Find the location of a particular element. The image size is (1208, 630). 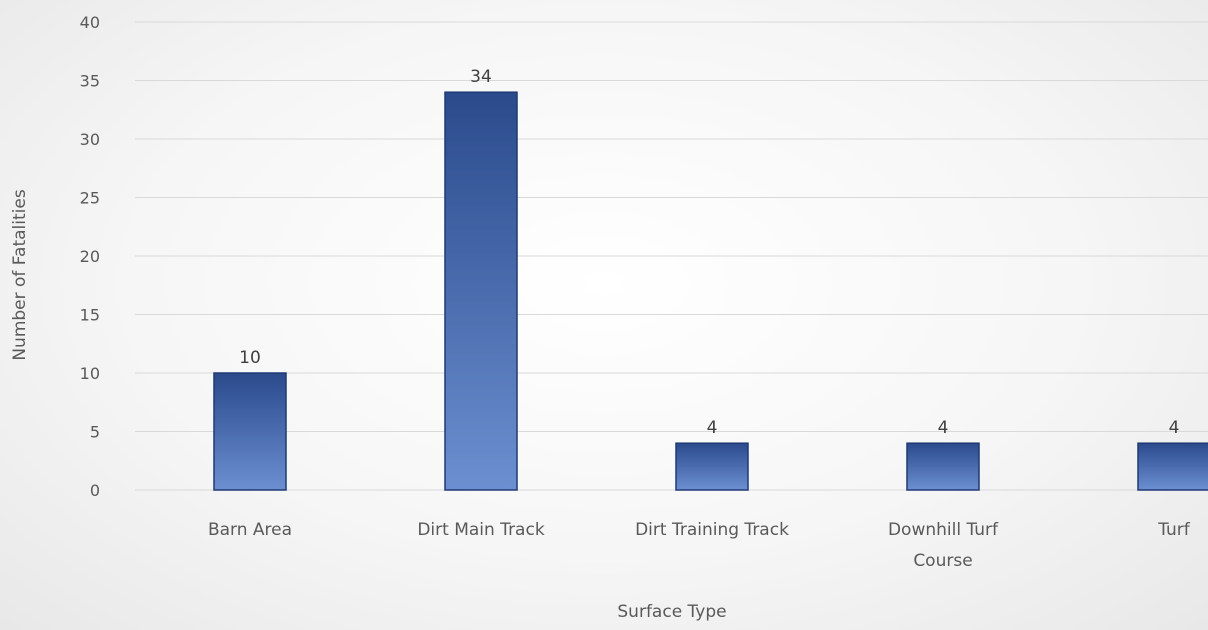

x-axis-title: Surface Type is located at coordinates (671, 612).